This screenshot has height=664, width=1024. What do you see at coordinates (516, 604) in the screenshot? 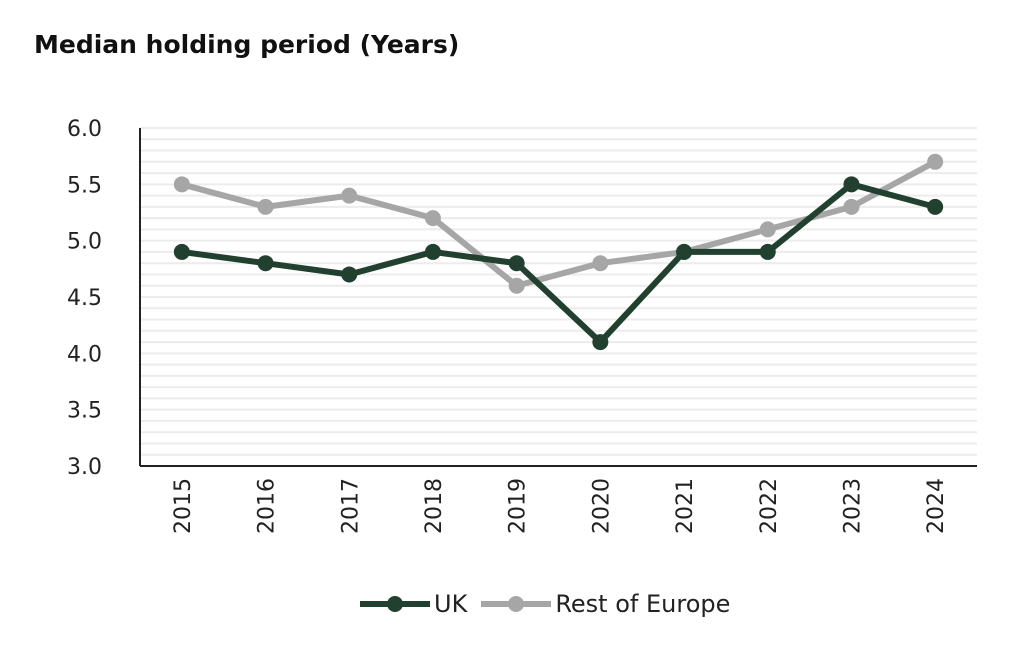
I see `legend-swatch-rest-of-europe` at bounding box center [516, 604].